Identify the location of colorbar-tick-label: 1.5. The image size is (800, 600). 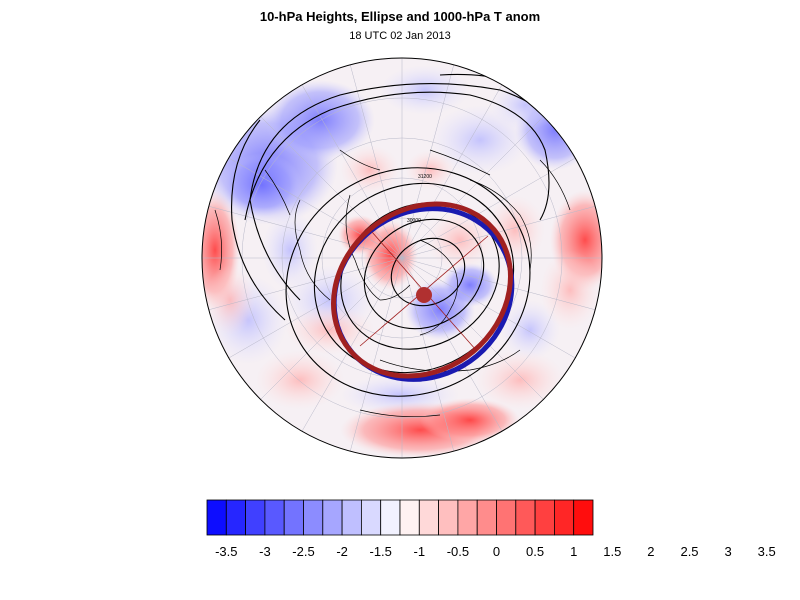
(612, 551).